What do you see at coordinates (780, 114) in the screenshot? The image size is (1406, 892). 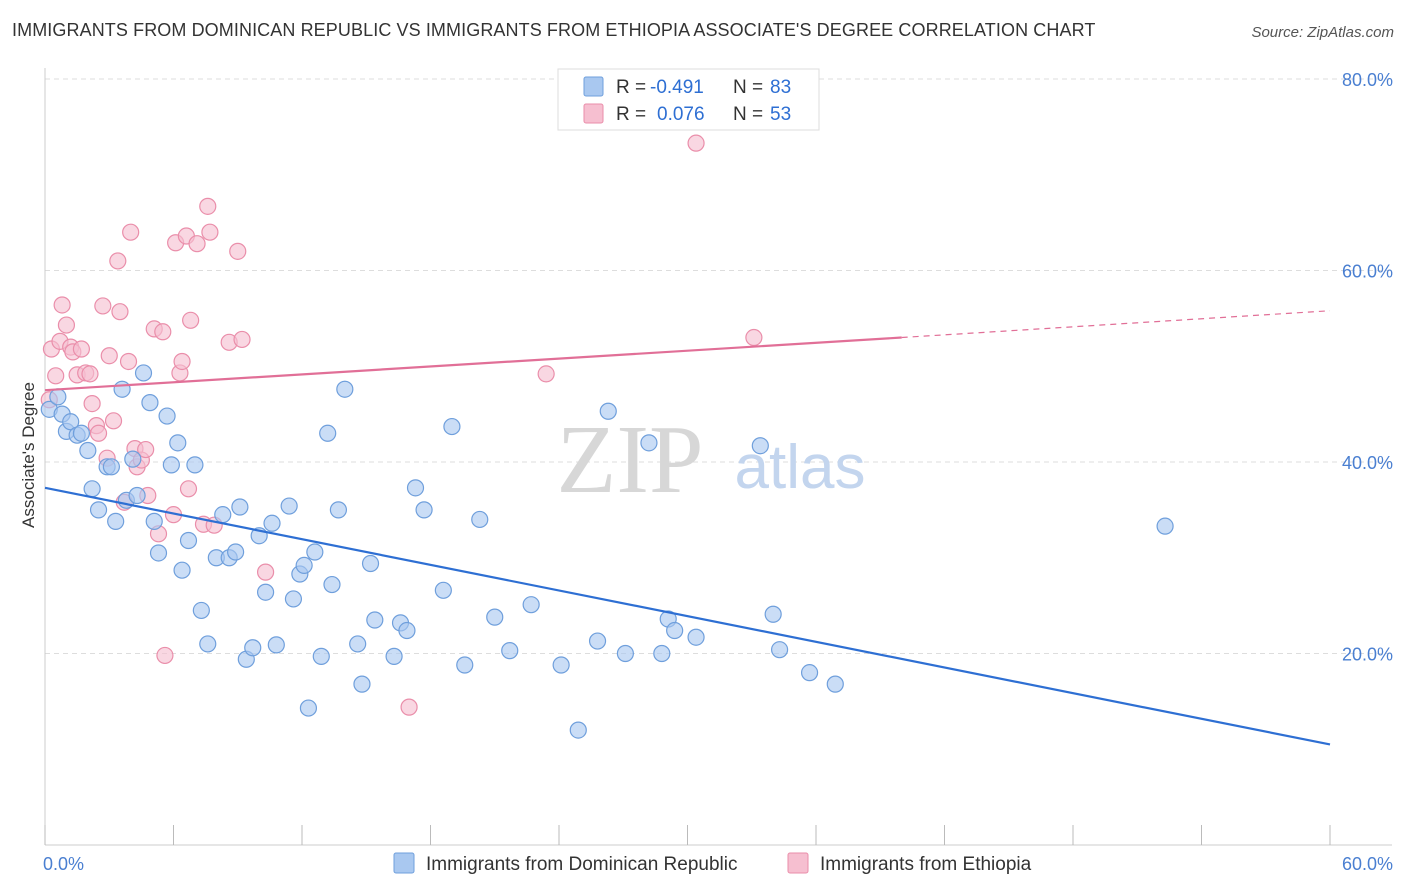 I see `legend-n-value-pink: 53` at bounding box center [780, 114].